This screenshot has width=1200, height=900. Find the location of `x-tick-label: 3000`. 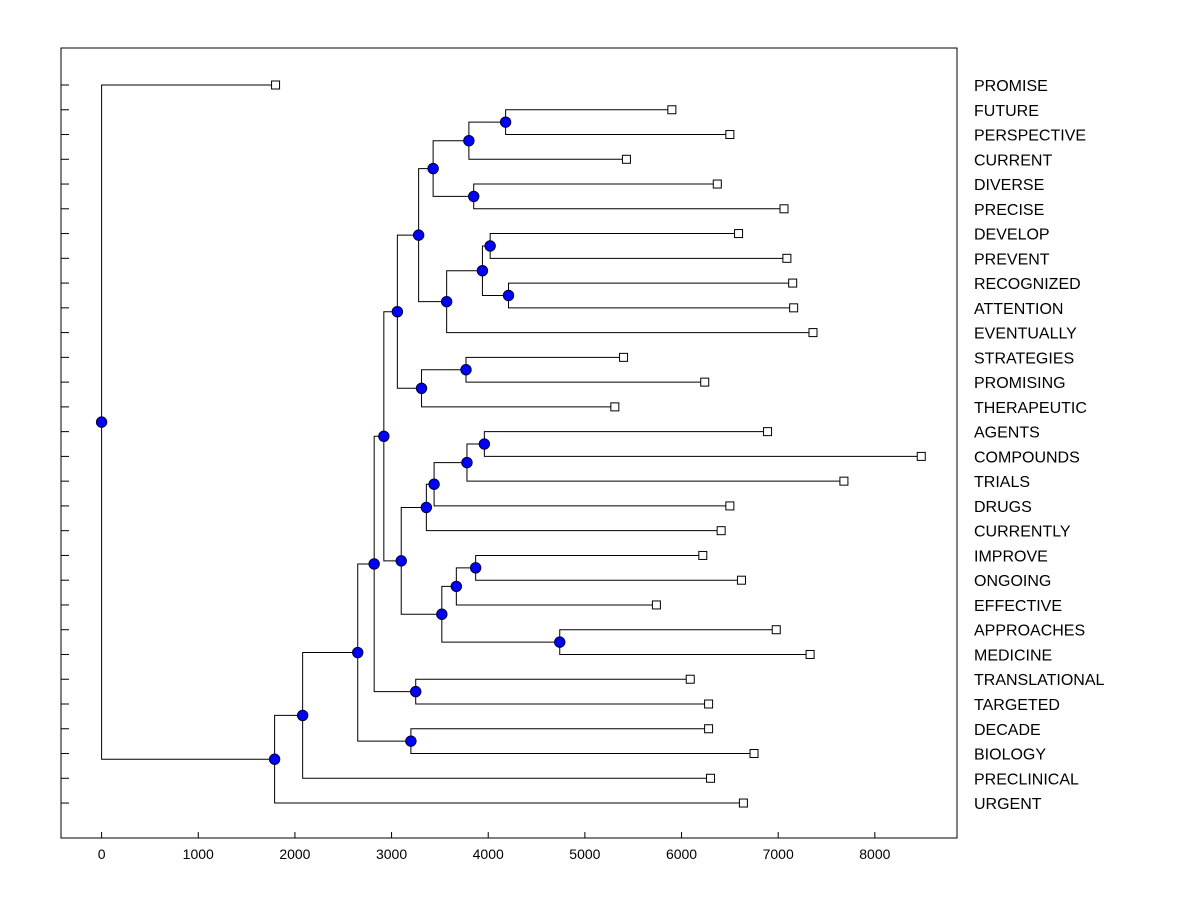

x-tick-label: 3000 is located at coordinates (391, 854).